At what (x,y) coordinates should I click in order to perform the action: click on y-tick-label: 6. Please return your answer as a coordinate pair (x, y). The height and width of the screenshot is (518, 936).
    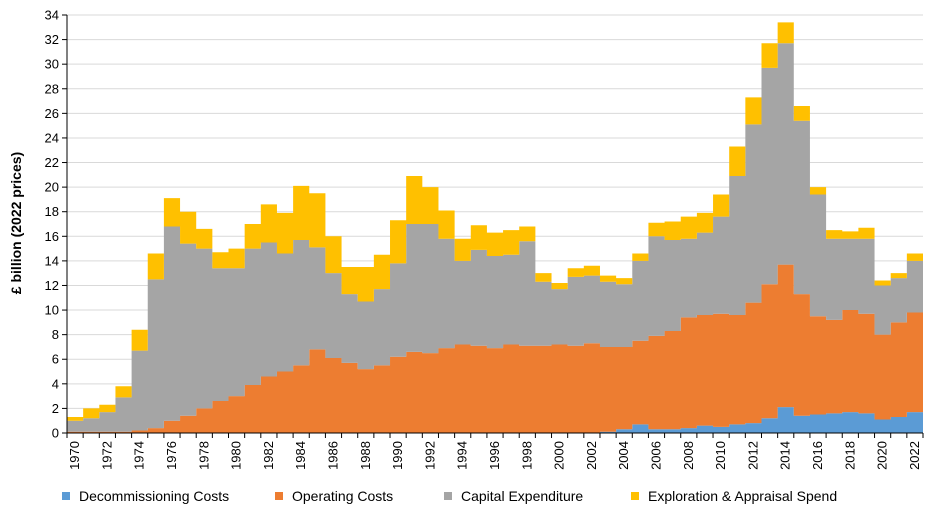
    Looking at the image, I should click on (55, 359).